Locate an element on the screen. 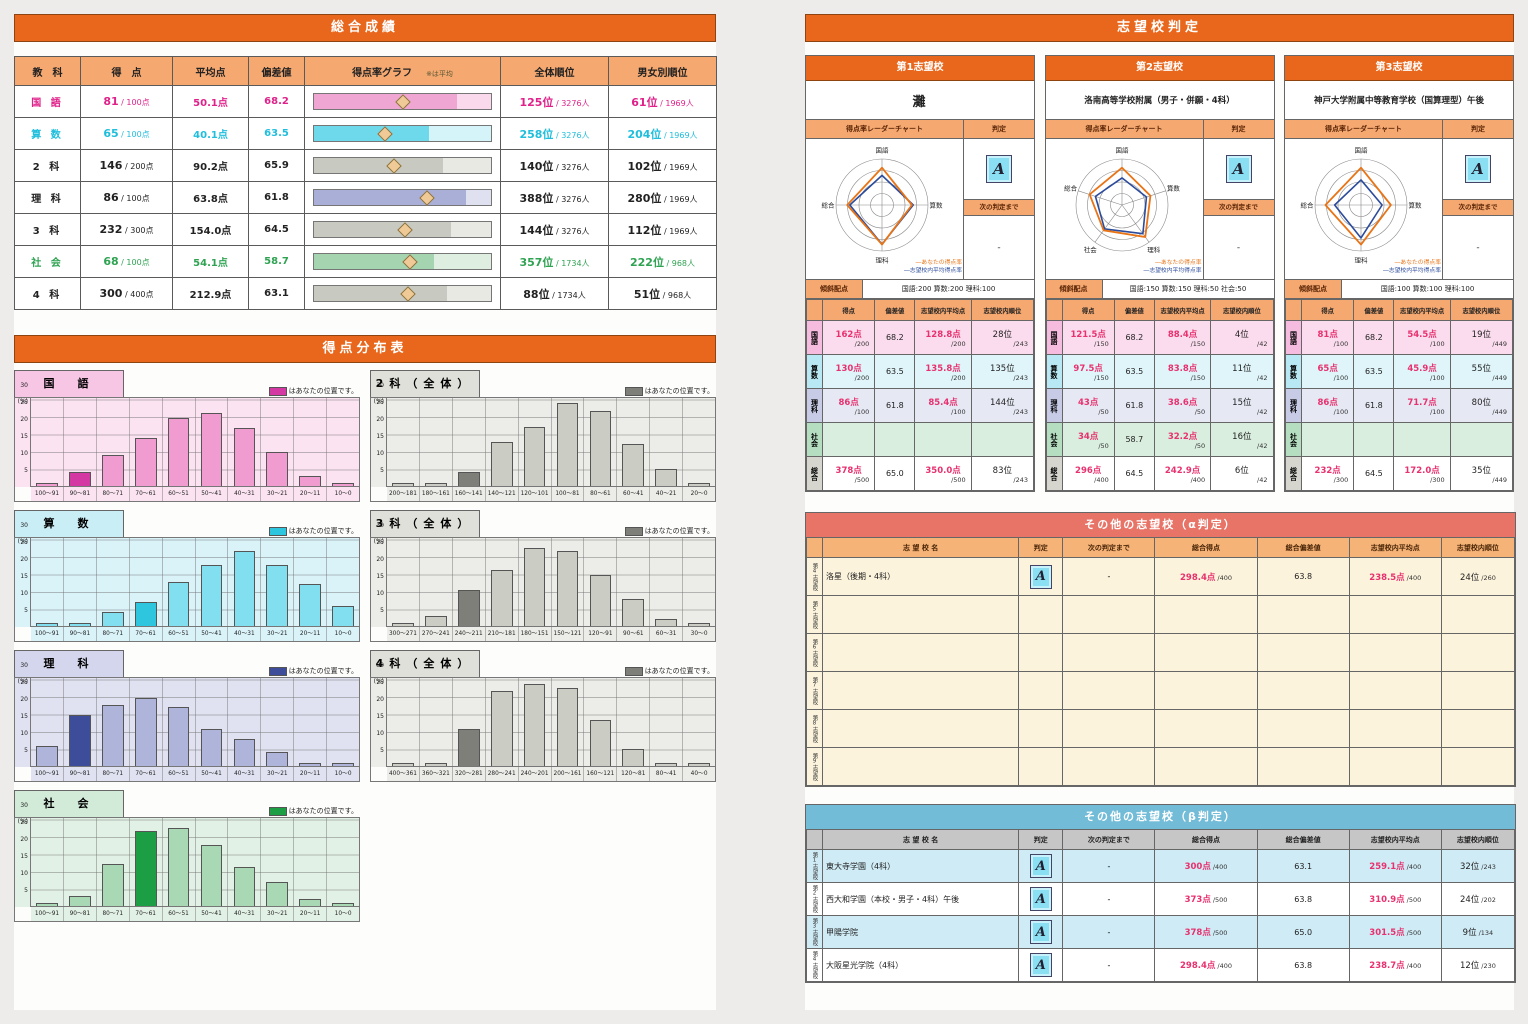  weighted-allocation-label: 傾斜配点 is located at coordinates (1074, 289).